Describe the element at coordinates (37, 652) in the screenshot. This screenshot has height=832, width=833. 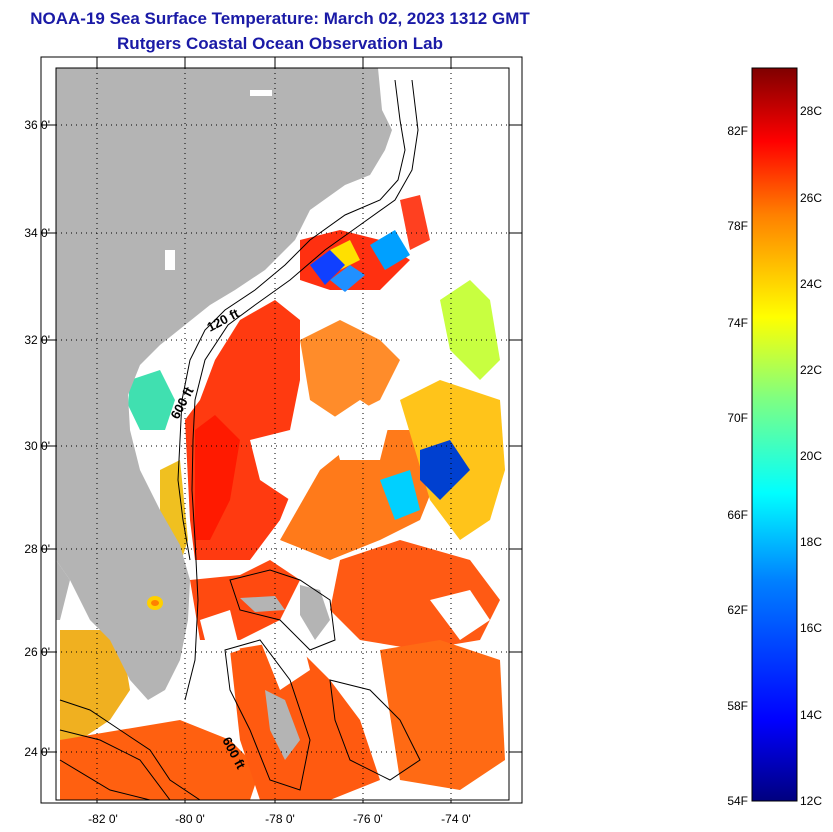
I see `lat-tick-label: 26 0'` at that location.